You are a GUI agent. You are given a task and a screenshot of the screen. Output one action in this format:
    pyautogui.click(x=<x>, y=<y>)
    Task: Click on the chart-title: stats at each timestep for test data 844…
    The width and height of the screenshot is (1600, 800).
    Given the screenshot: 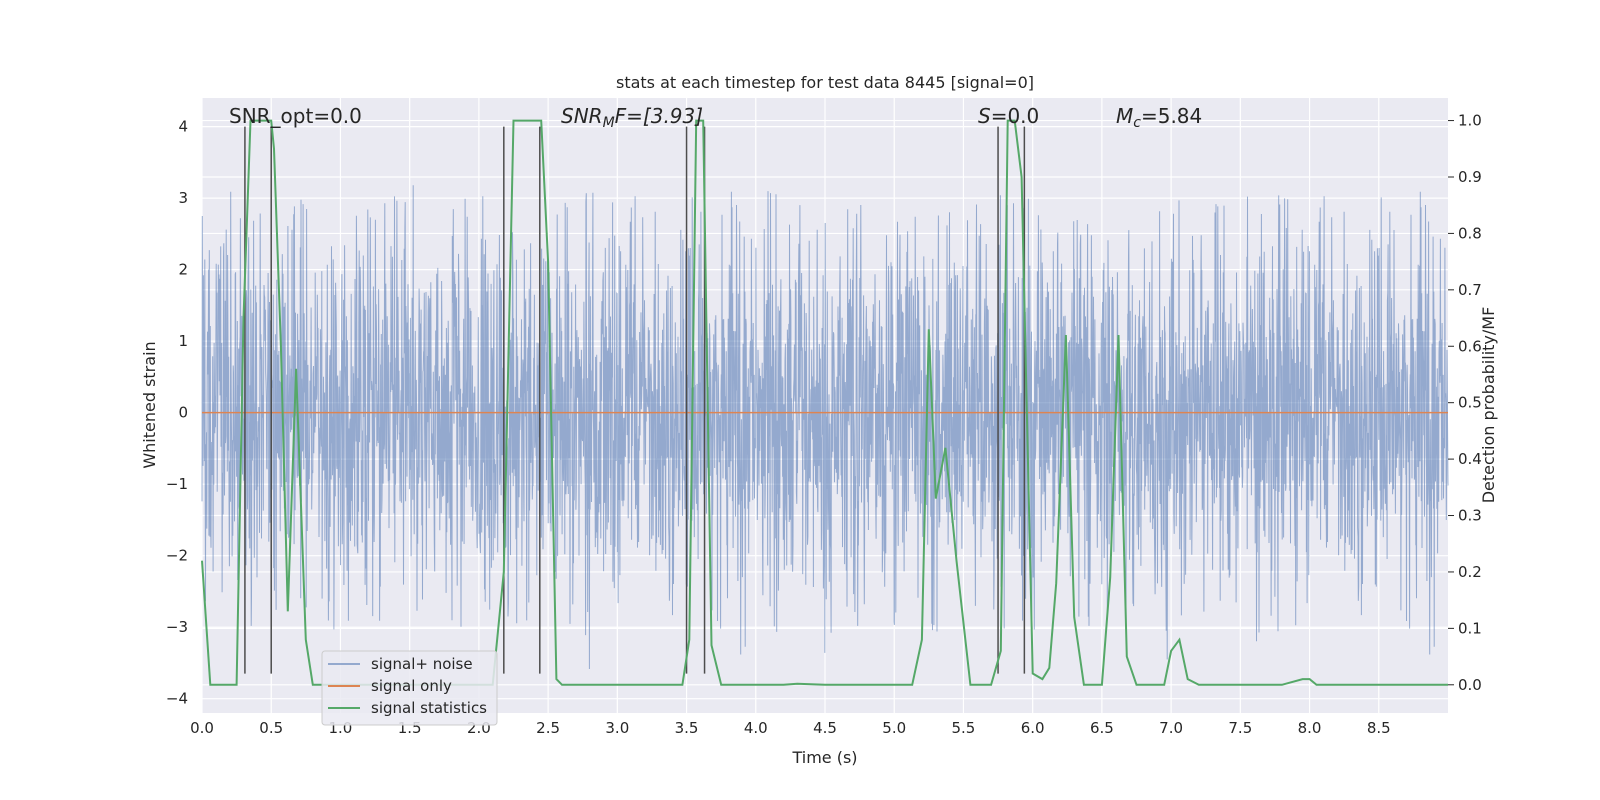 What is the action you would take?
    pyautogui.click(x=825, y=82)
    